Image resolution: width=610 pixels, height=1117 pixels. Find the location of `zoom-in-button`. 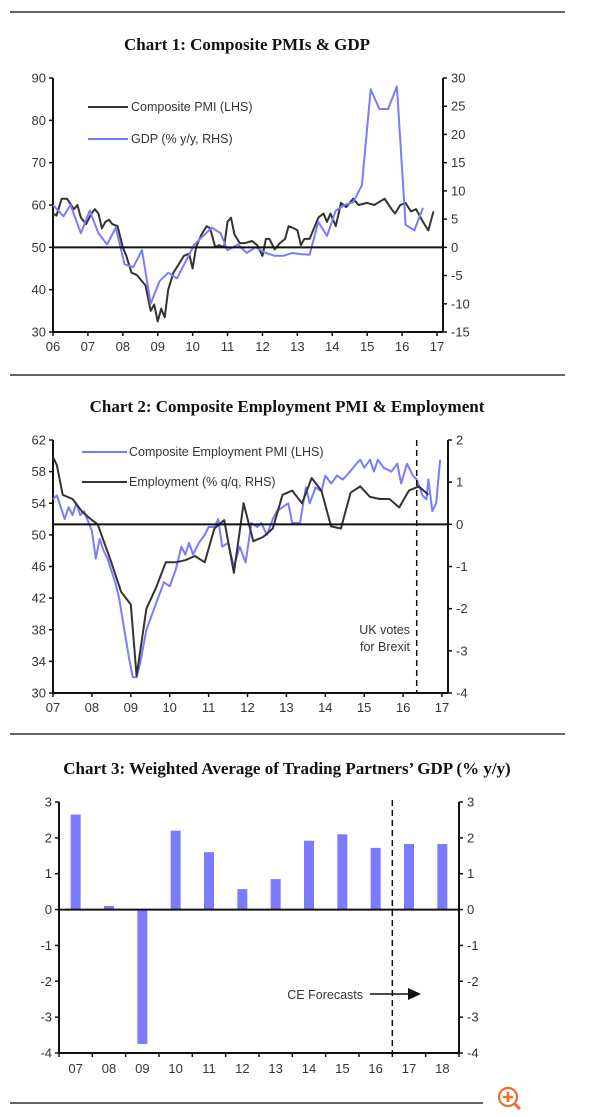

zoom-in-button is located at coordinates (509, 1098).